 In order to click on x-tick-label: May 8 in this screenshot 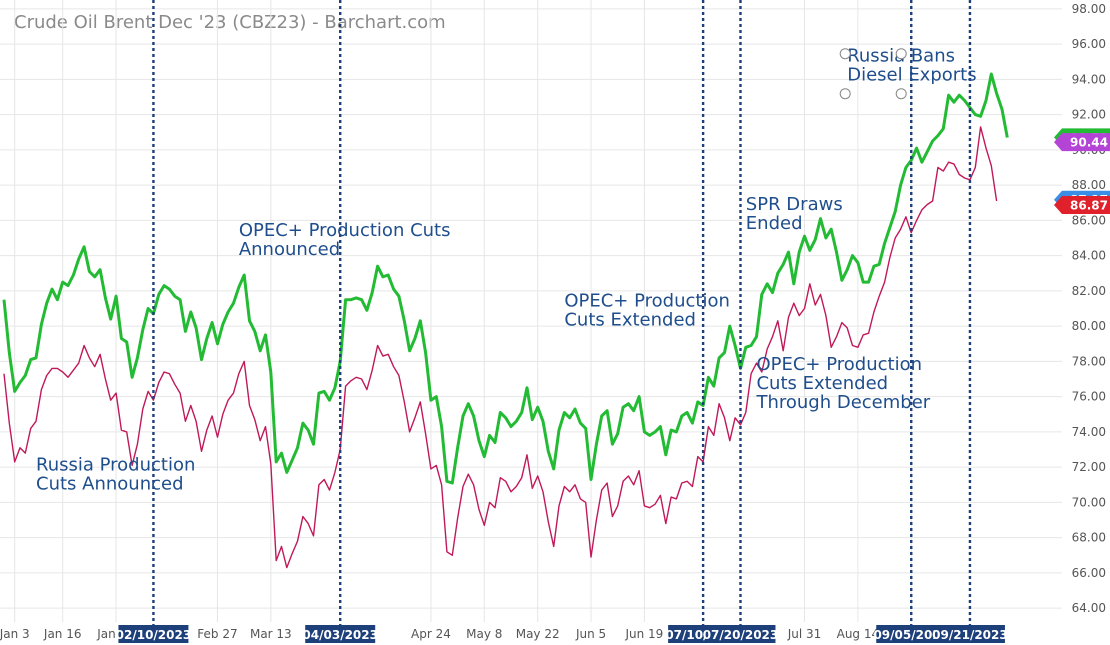, I will do `click(484, 634)`.